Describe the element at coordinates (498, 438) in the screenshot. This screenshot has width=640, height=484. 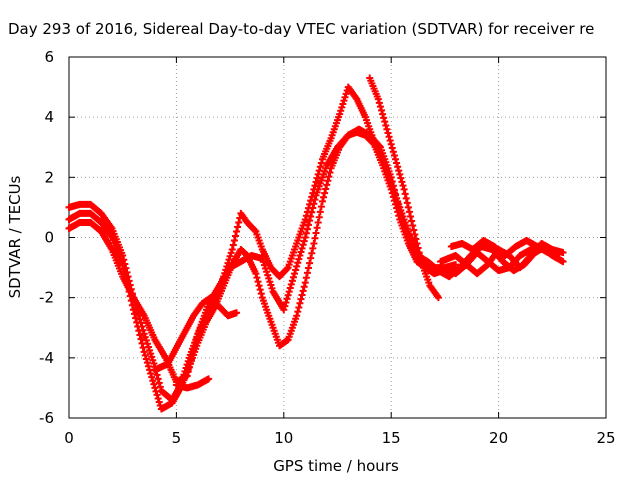
I see `x-tick-label: 20` at that location.